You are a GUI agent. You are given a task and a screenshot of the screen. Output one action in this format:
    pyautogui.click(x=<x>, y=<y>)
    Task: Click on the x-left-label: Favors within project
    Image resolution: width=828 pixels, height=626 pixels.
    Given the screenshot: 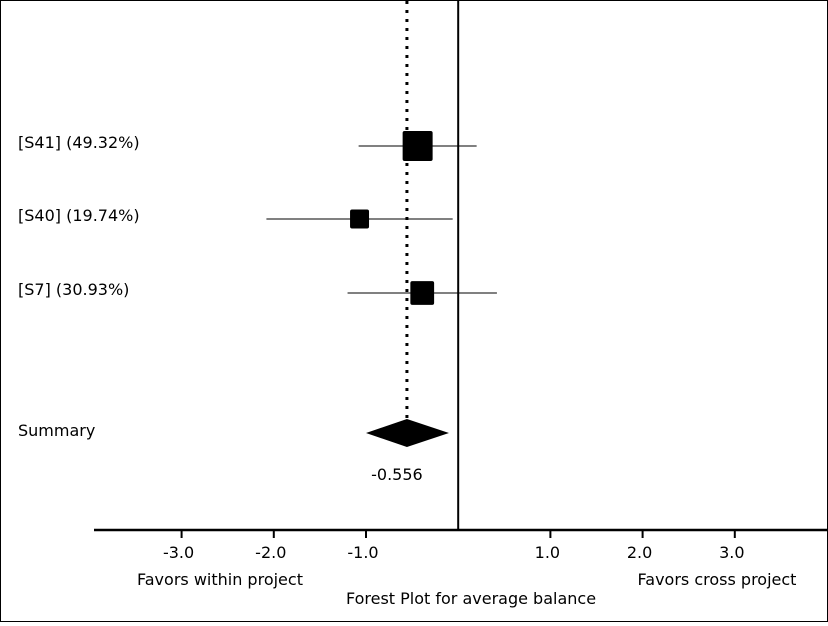 What is the action you would take?
    pyautogui.click(x=220, y=579)
    